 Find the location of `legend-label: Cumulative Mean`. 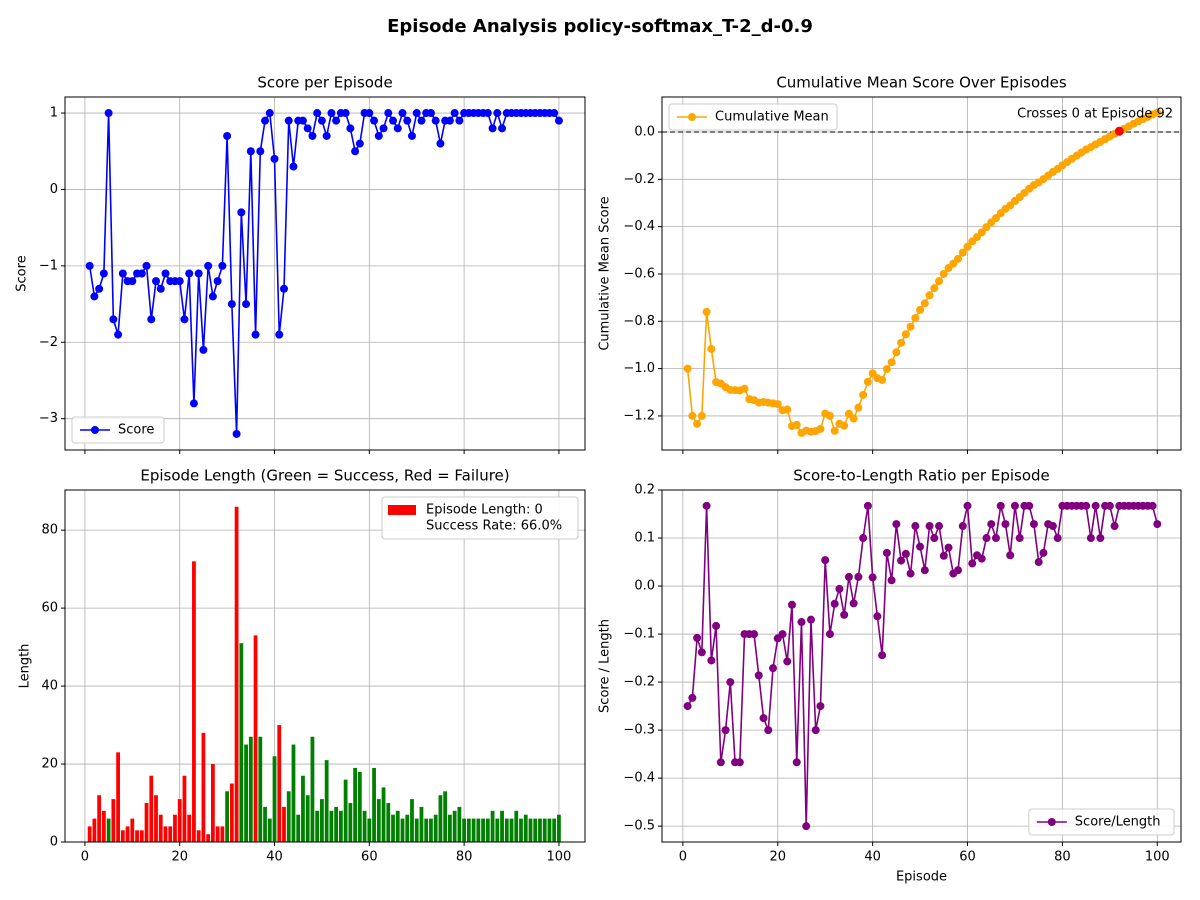

legend-label: Cumulative Mean is located at coordinates (772, 117).